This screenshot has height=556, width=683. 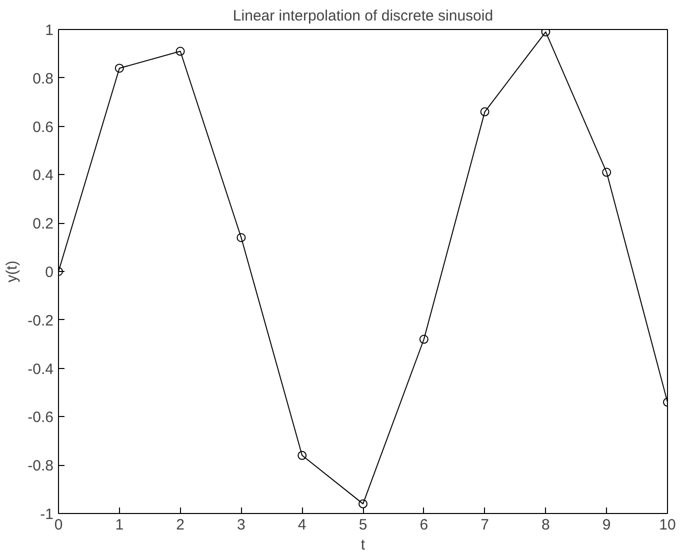 What do you see at coordinates (41, 466) in the screenshot?
I see `y-tick-label: -0.8` at bounding box center [41, 466].